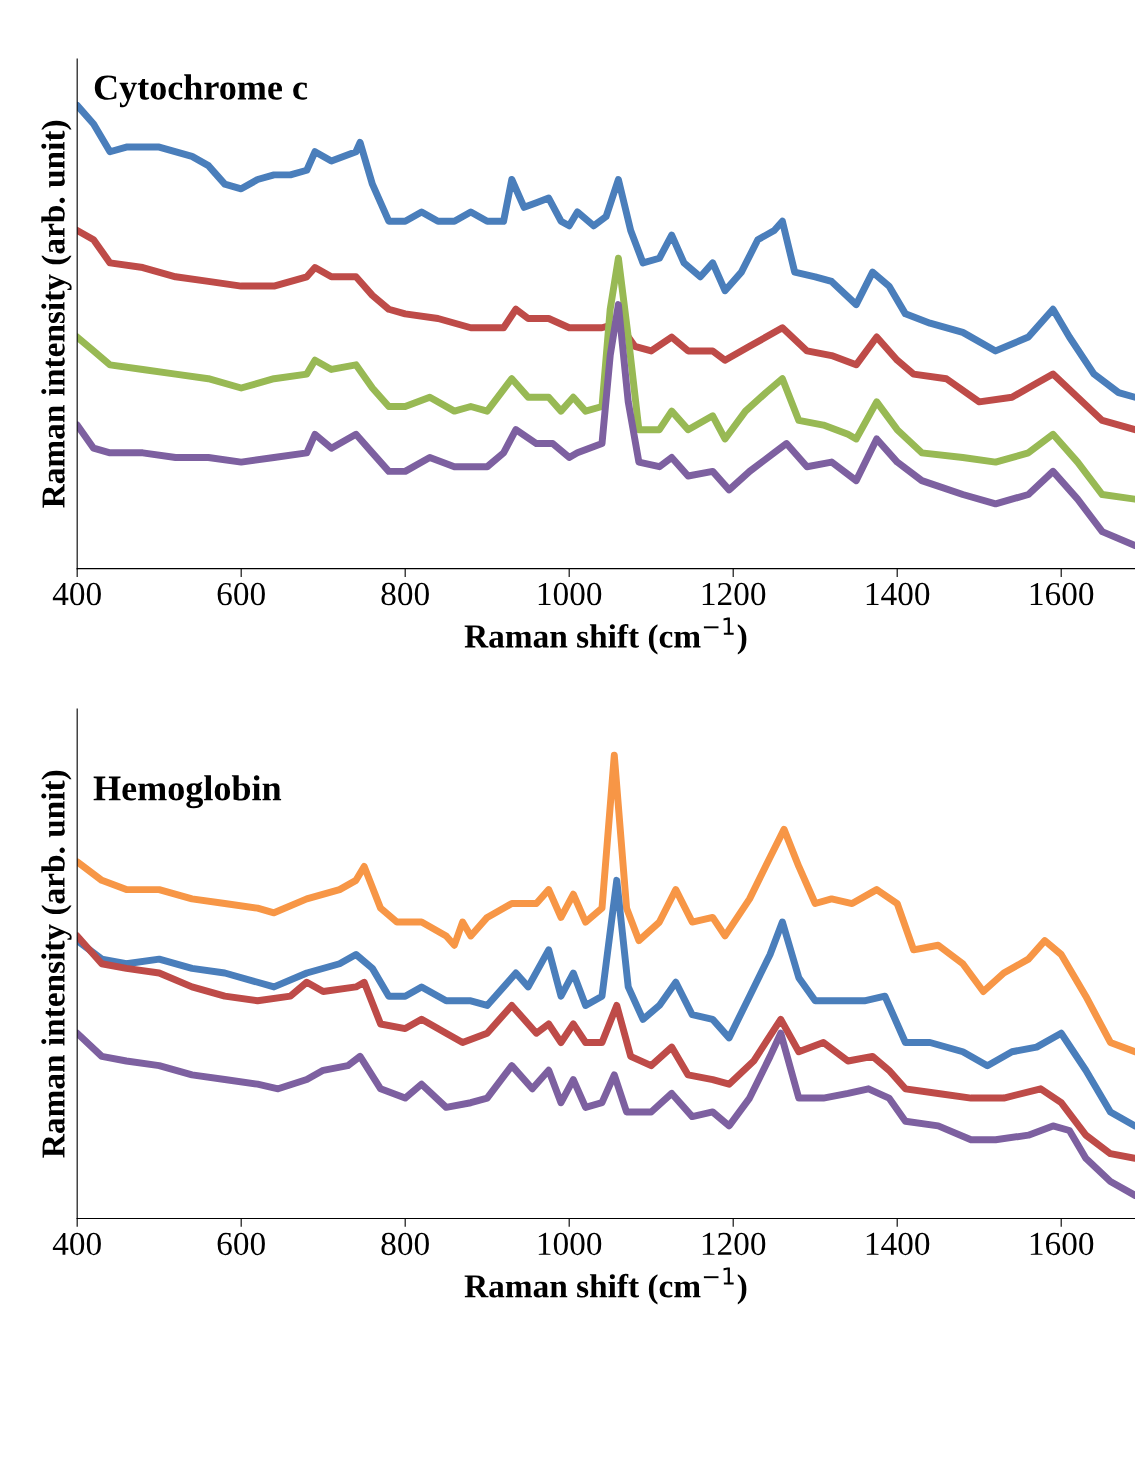 The width and height of the screenshot is (1135, 1477). What do you see at coordinates (201, 91) in the screenshot?
I see `annotation: Cytochrome c` at bounding box center [201, 91].